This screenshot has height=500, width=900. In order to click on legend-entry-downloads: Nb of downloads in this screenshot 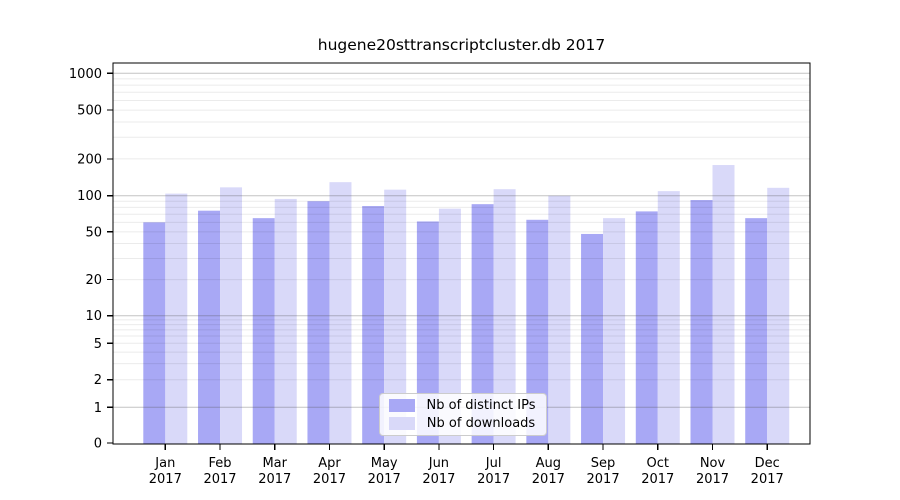, I will do `click(463, 423)`.